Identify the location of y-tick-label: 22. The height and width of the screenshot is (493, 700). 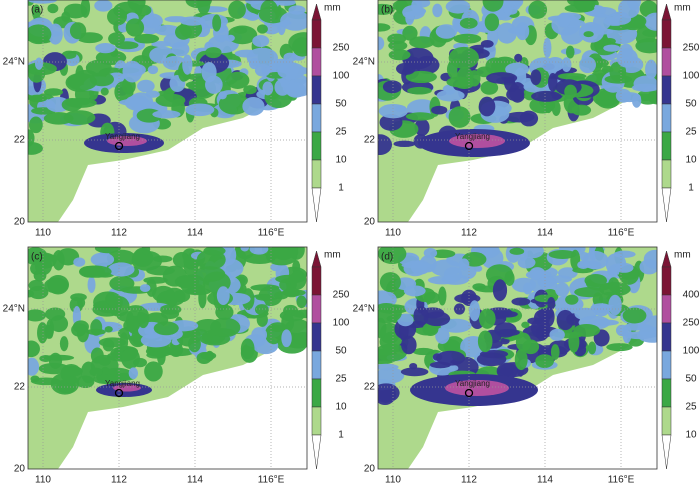
(370, 140).